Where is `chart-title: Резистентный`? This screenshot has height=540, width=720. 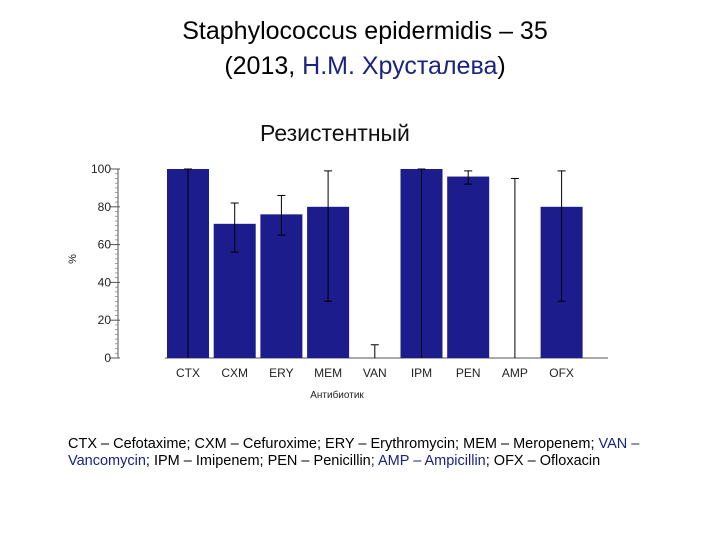
chart-title: Резистентный is located at coordinates (335, 133).